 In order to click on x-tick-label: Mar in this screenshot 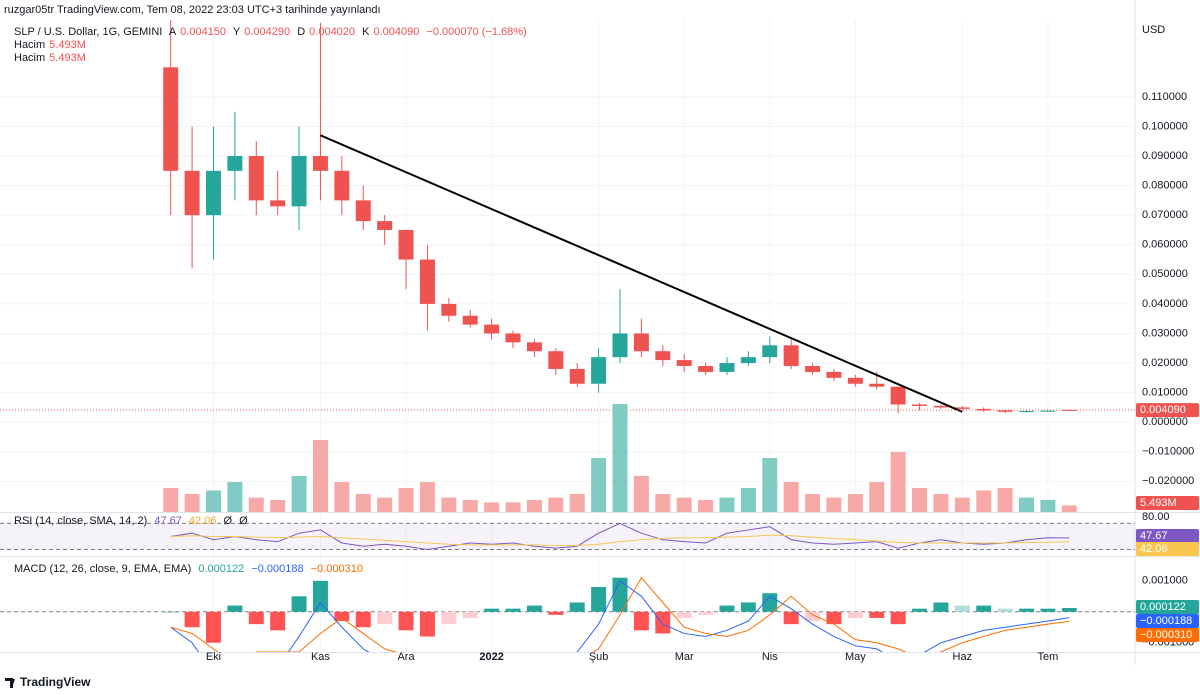, I will do `click(684, 657)`.